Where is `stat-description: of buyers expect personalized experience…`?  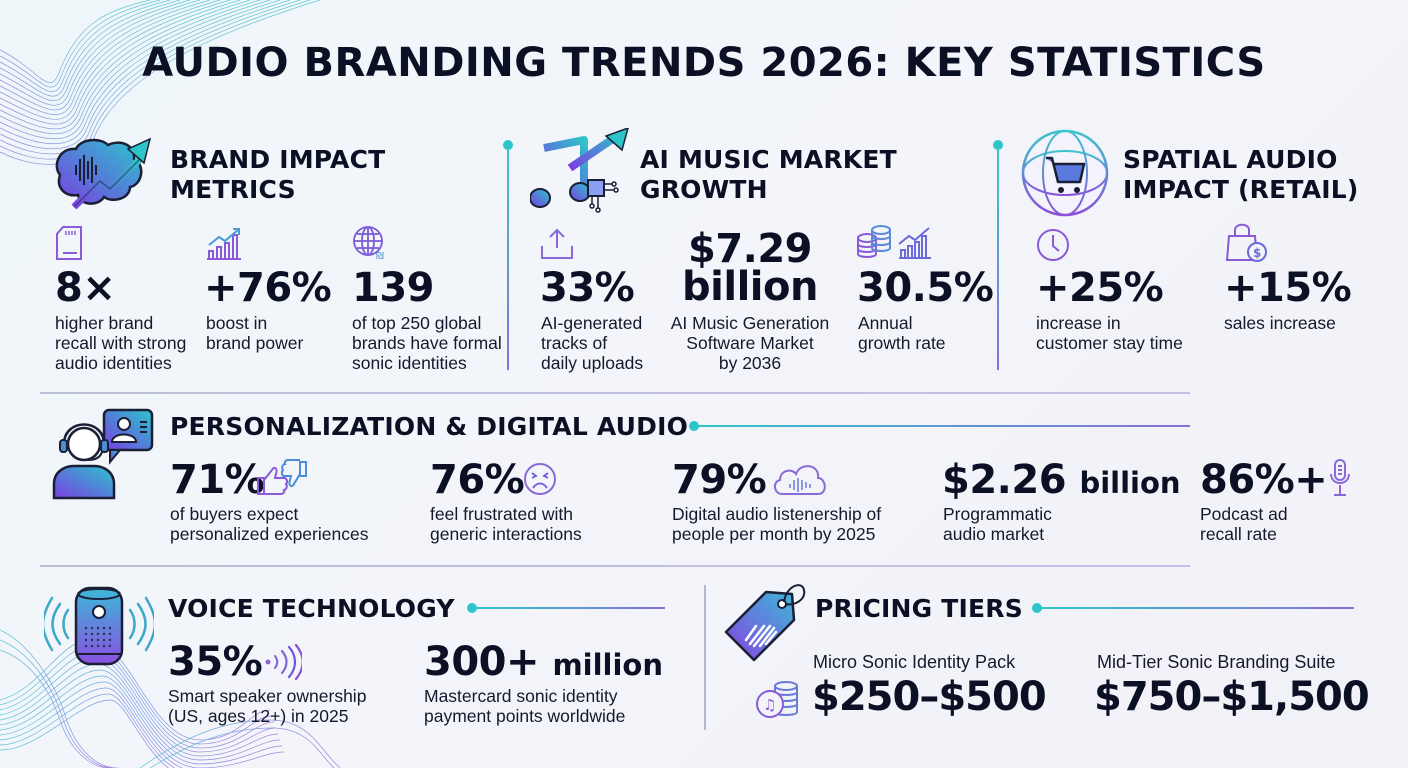 stat-description: of buyers expect personalized experience… is located at coordinates (269, 524).